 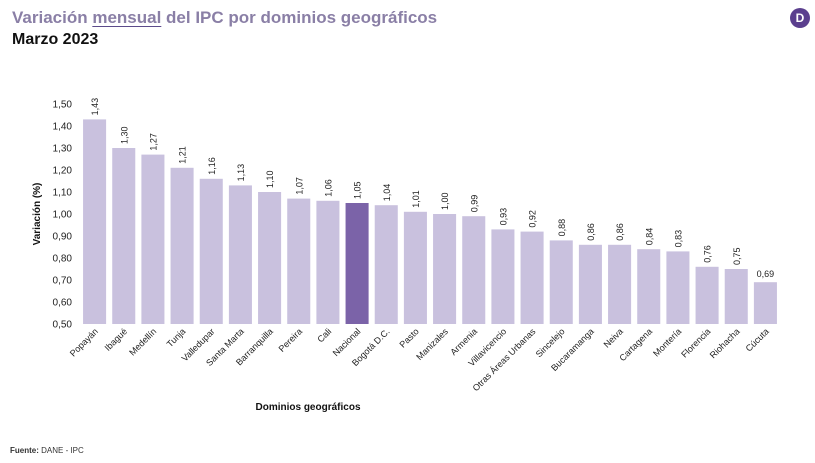 I want to click on y-tick-label: 0,80, so click(x=63, y=259).